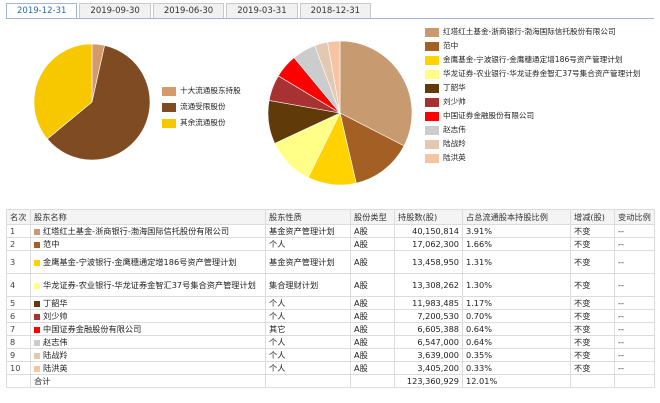 The height and width of the screenshot is (403, 660). I want to click on table-row: 10 陆洪英 个人 A股 3,405,200 0.33% 不变 --, so click(330, 368).